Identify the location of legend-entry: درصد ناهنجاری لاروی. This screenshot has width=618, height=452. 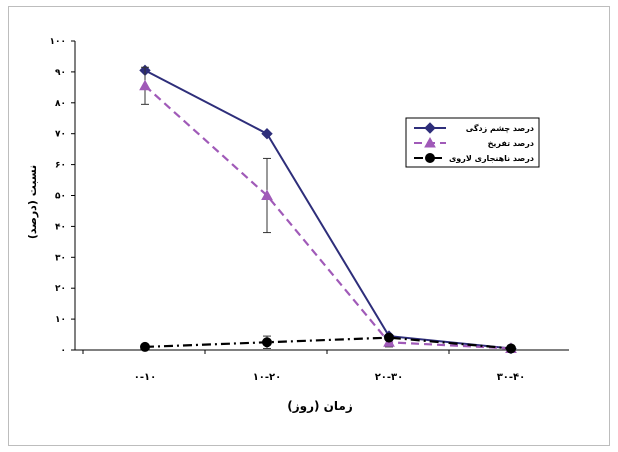
(474, 158).